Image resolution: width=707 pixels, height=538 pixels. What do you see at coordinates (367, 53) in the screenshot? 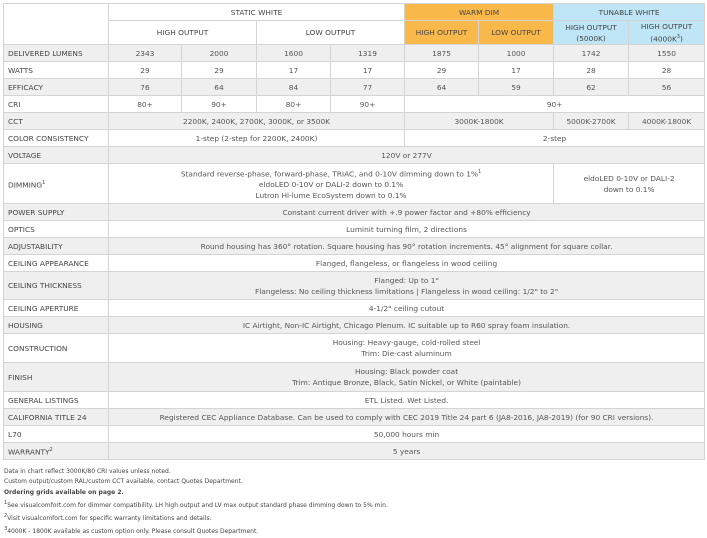
I see `table-cell: 1319` at bounding box center [367, 53].